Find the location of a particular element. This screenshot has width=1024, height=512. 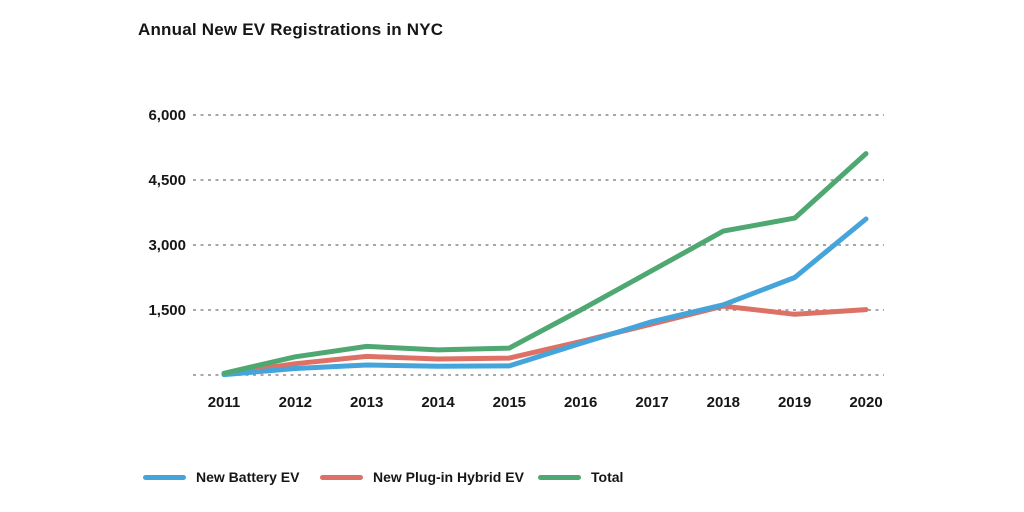

legend-item-new-plug-in-hybrid-ev: New Plug-in Hybrid EV is located at coordinates (422, 477).